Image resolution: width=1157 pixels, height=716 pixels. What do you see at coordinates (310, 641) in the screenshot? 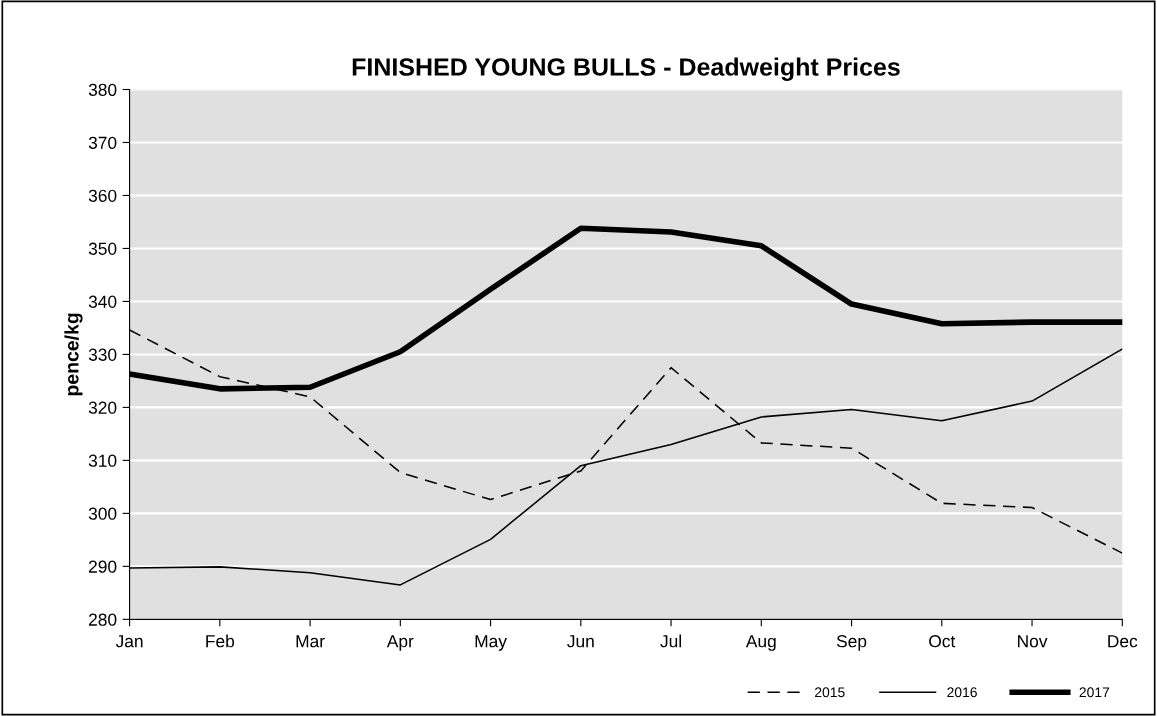
I see `x-tick-label: Mar` at bounding box center [310, 641].